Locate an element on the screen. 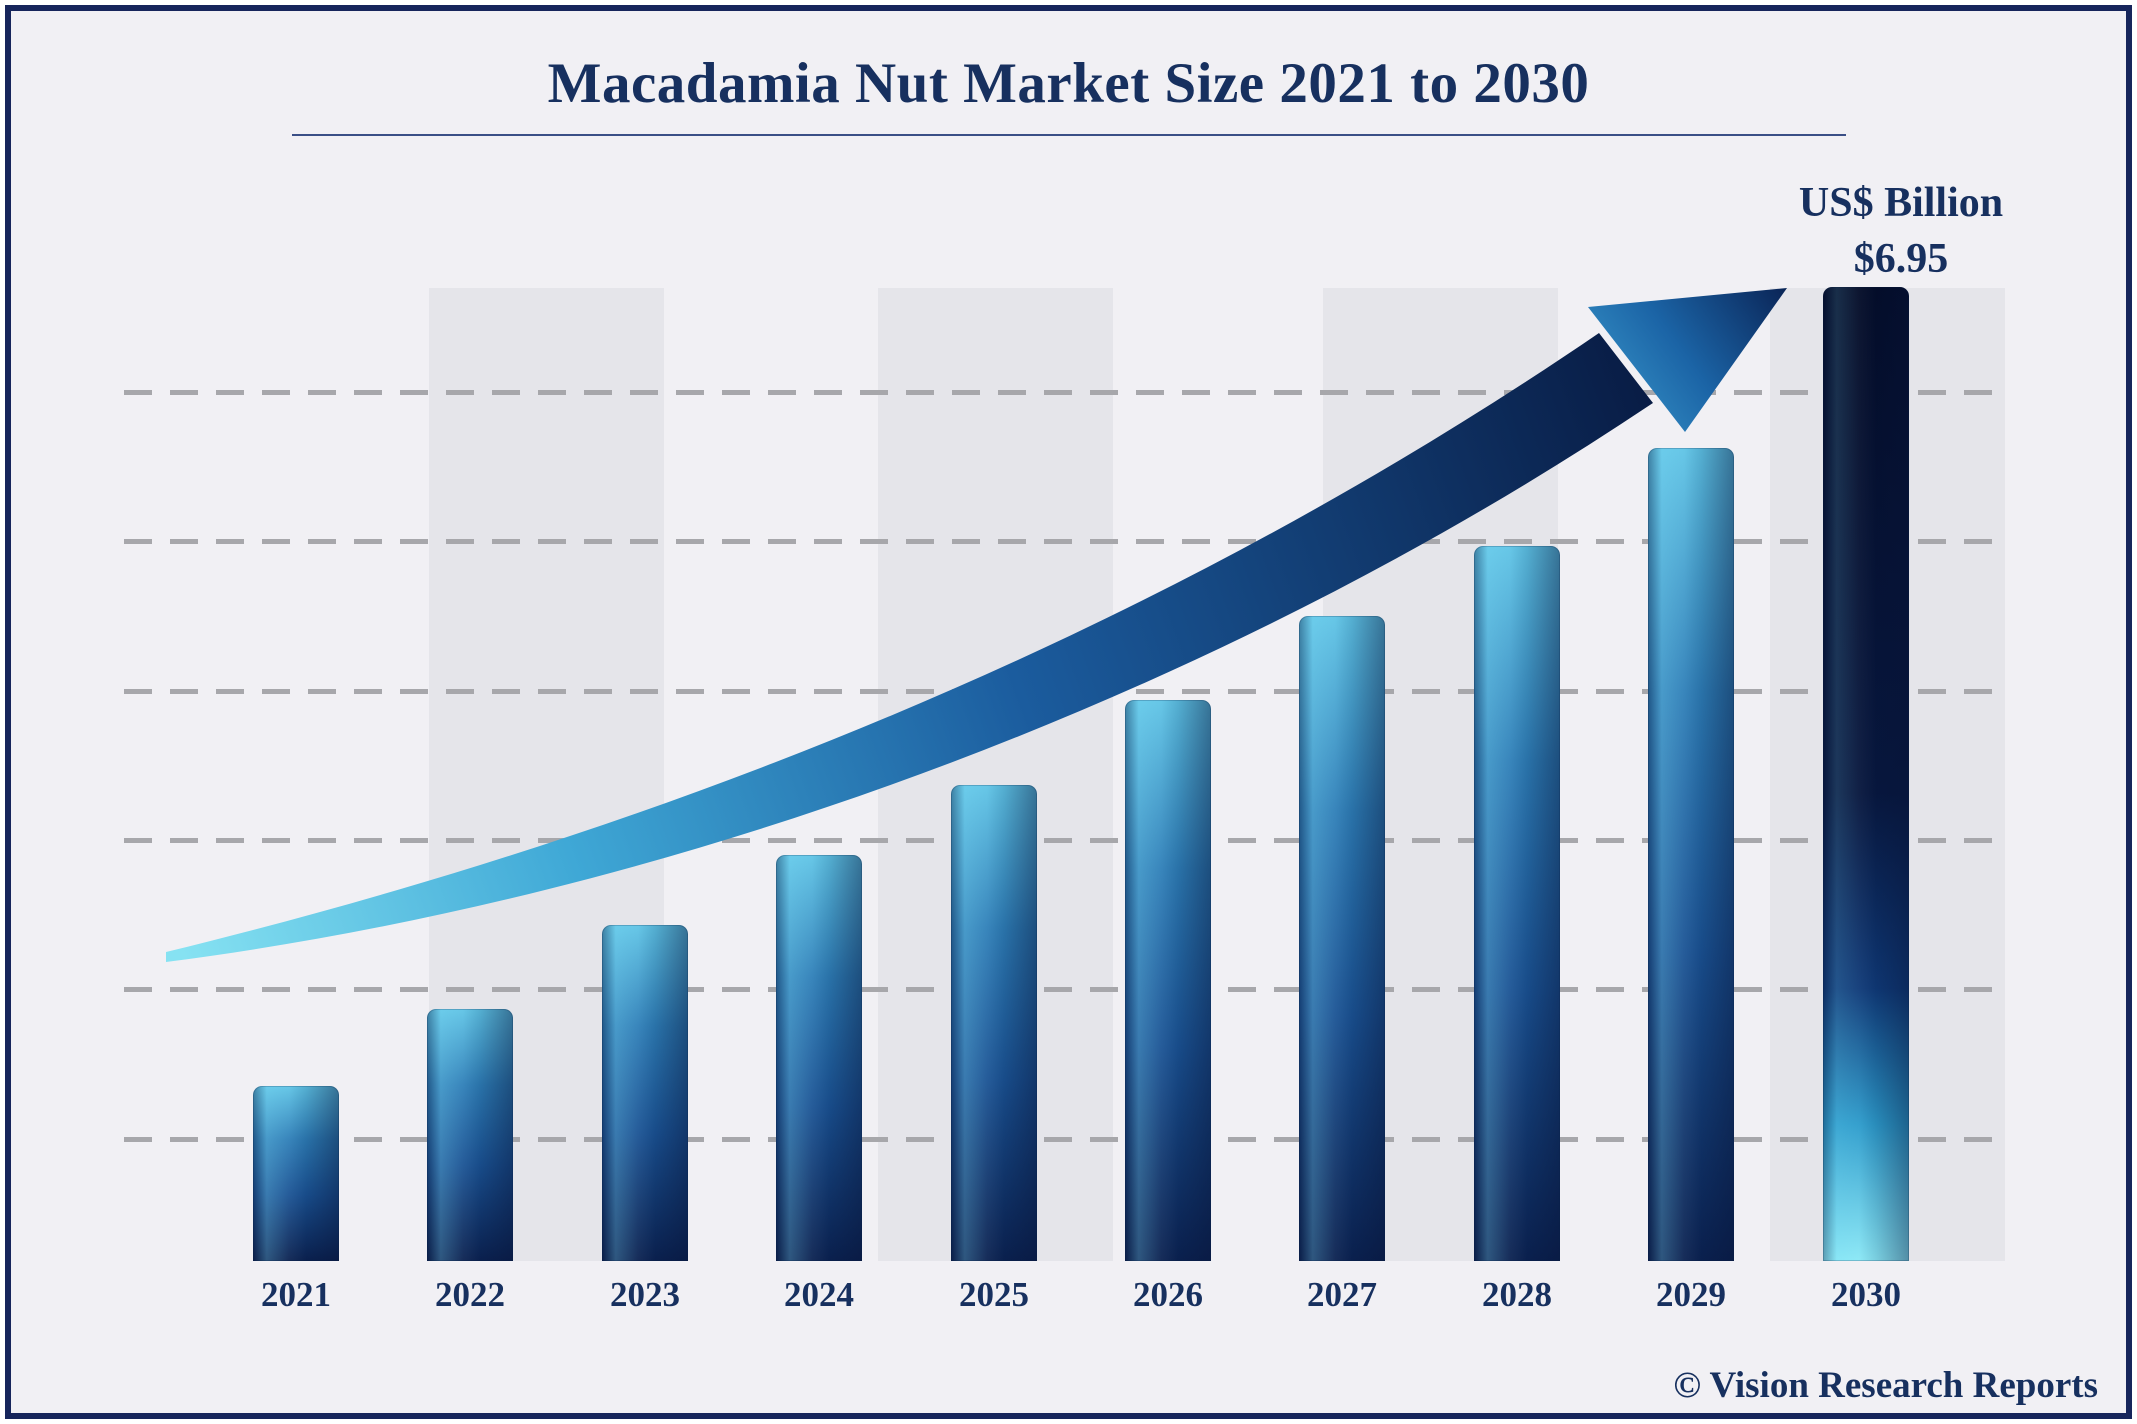  bar-2023 is located at coordinates (645, 1093).